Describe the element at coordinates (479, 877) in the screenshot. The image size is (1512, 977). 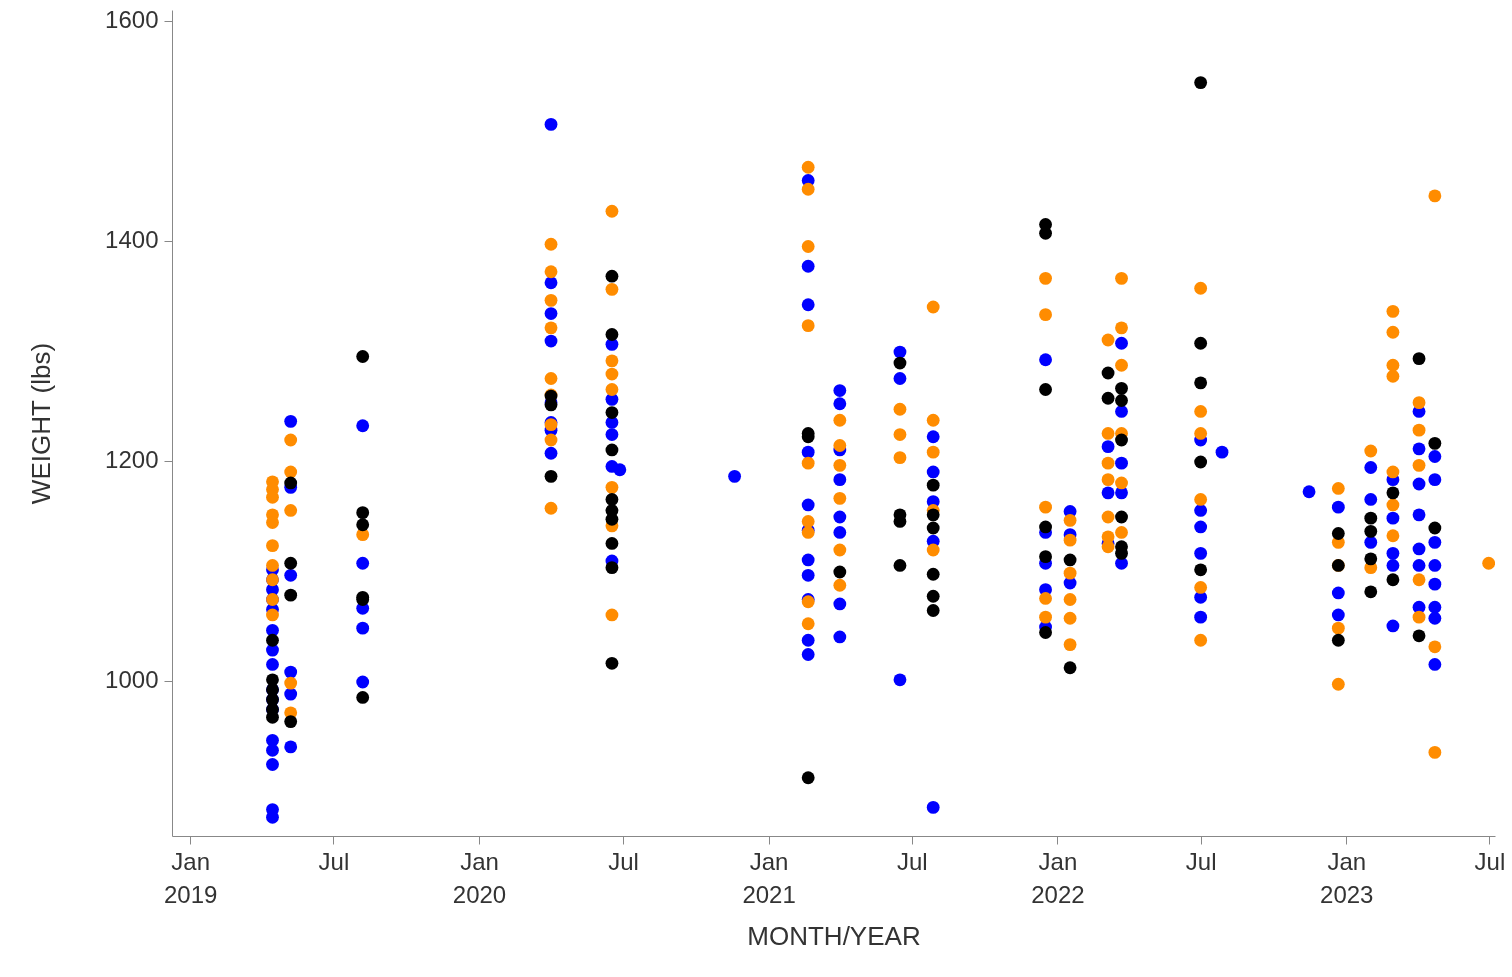
I see `x-tick-label: Jan 2020` at that location.